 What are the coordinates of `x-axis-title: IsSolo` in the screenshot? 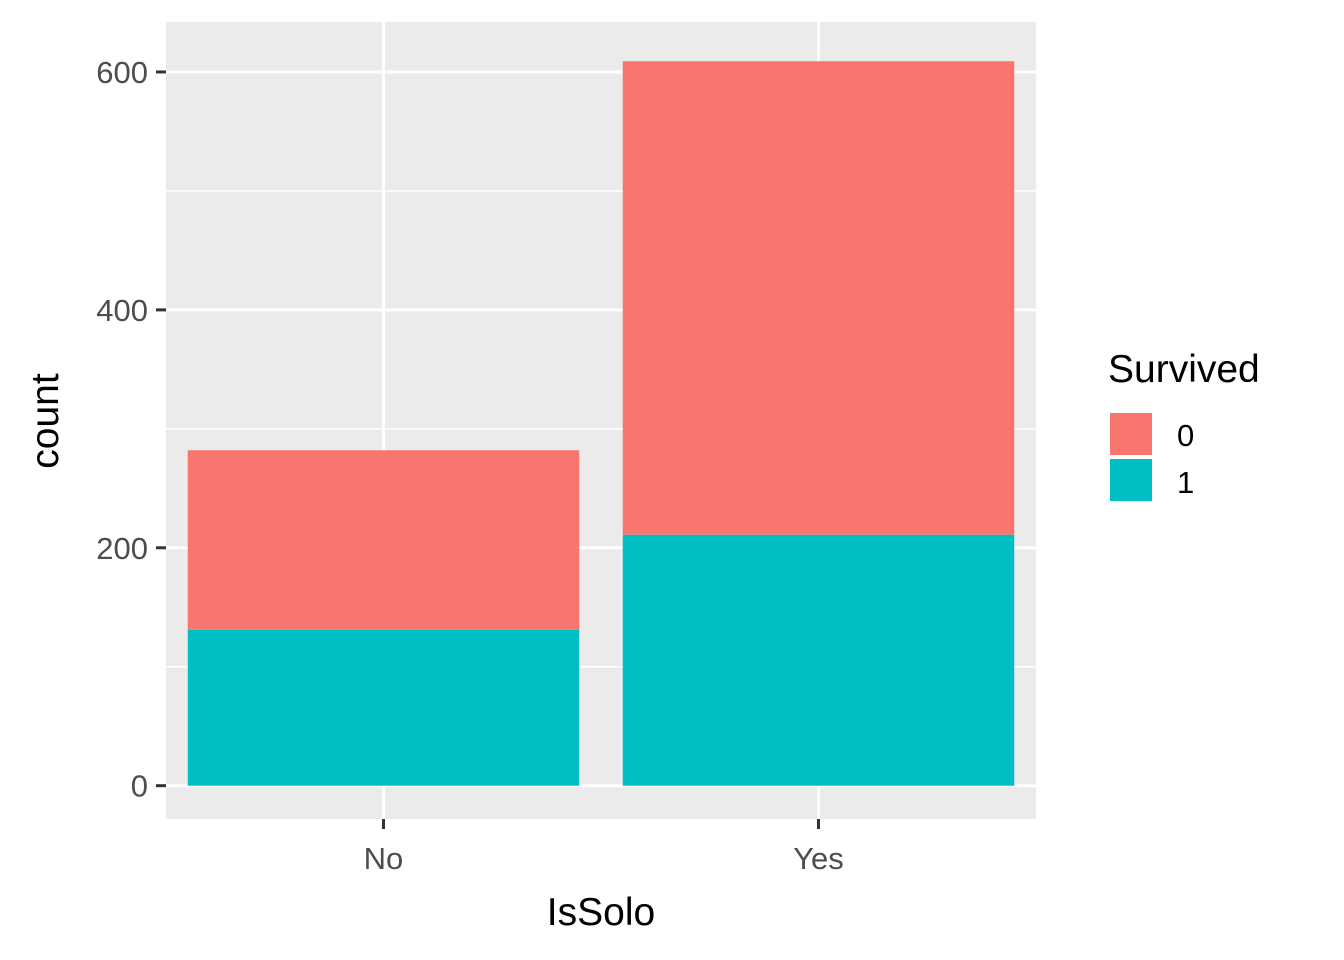 It's located at (601, 912).